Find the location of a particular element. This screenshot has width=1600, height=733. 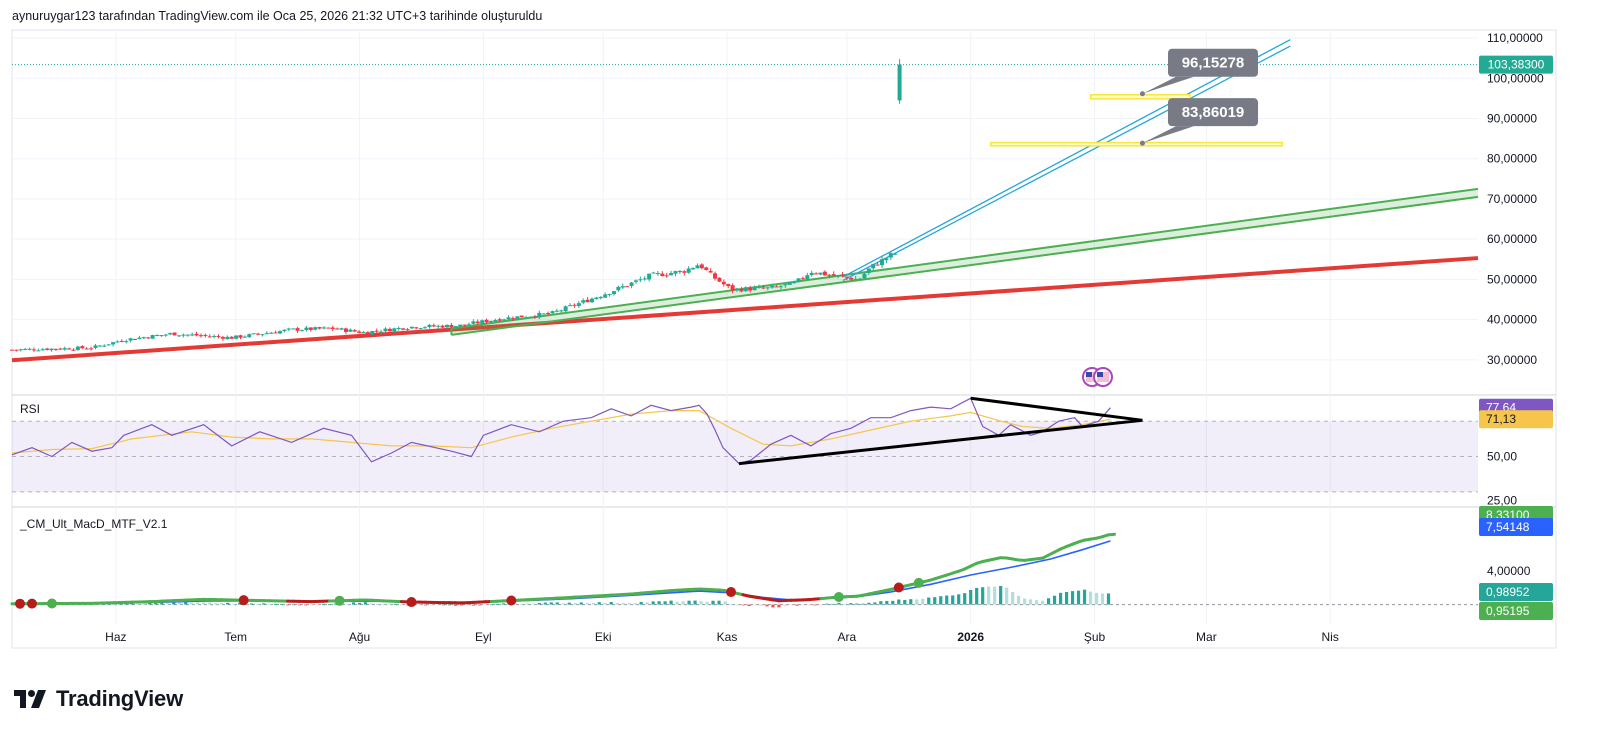

green-channel-lower is located at coordinates (965, 265).